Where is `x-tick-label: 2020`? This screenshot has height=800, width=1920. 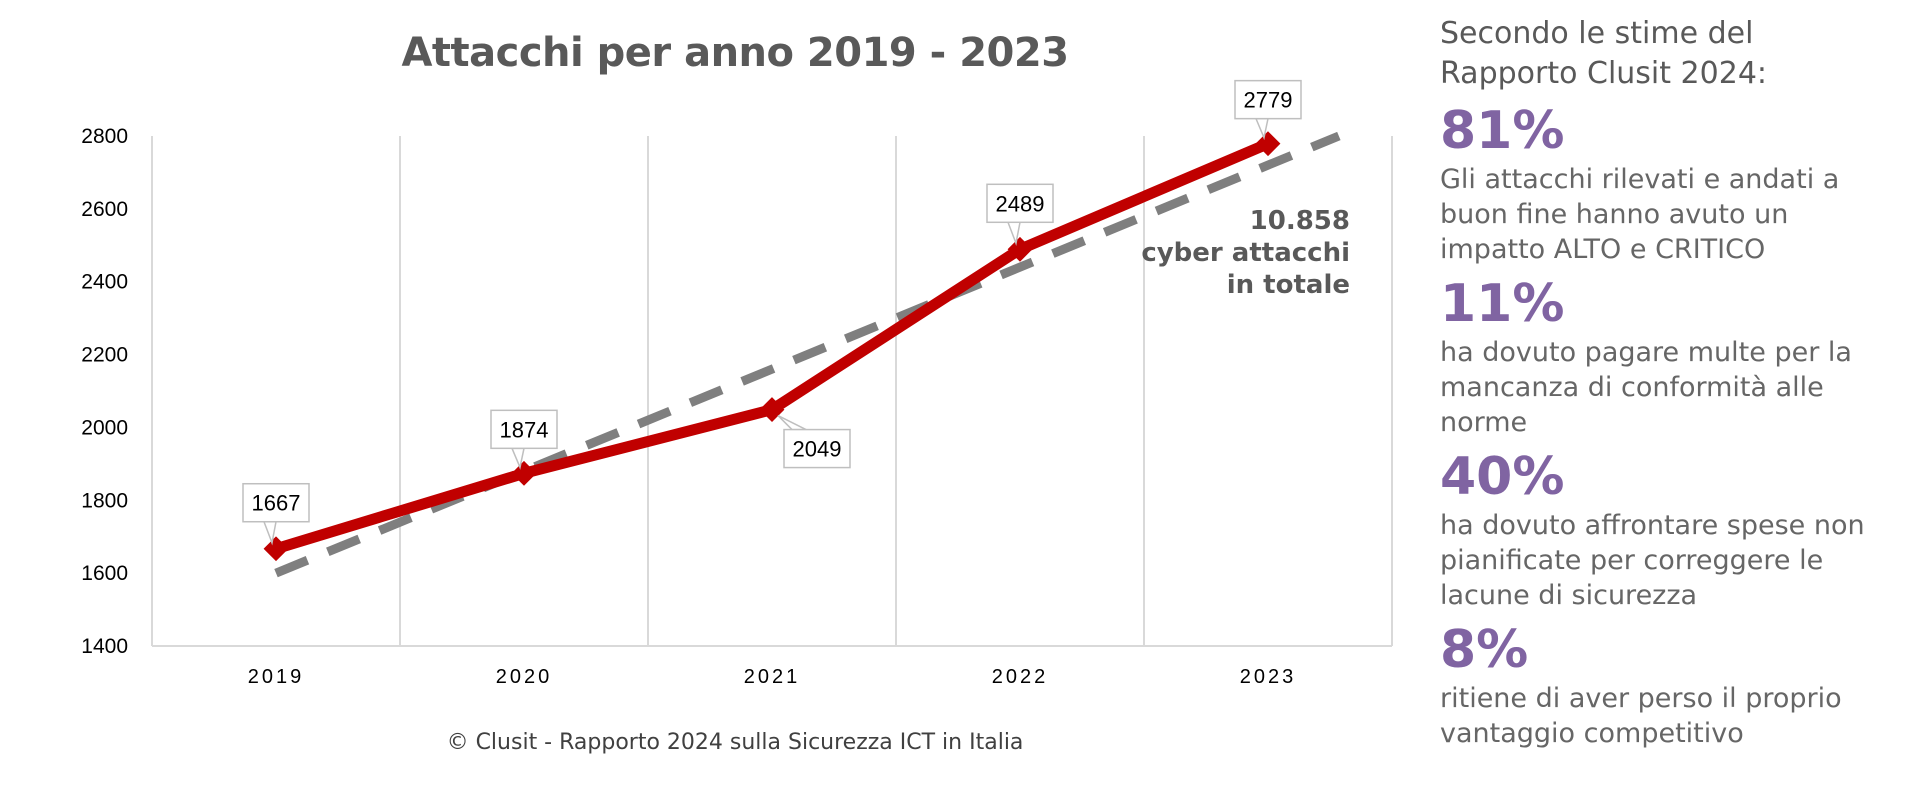
x-tick-label: 2020 is located at coordinates (524, 677).